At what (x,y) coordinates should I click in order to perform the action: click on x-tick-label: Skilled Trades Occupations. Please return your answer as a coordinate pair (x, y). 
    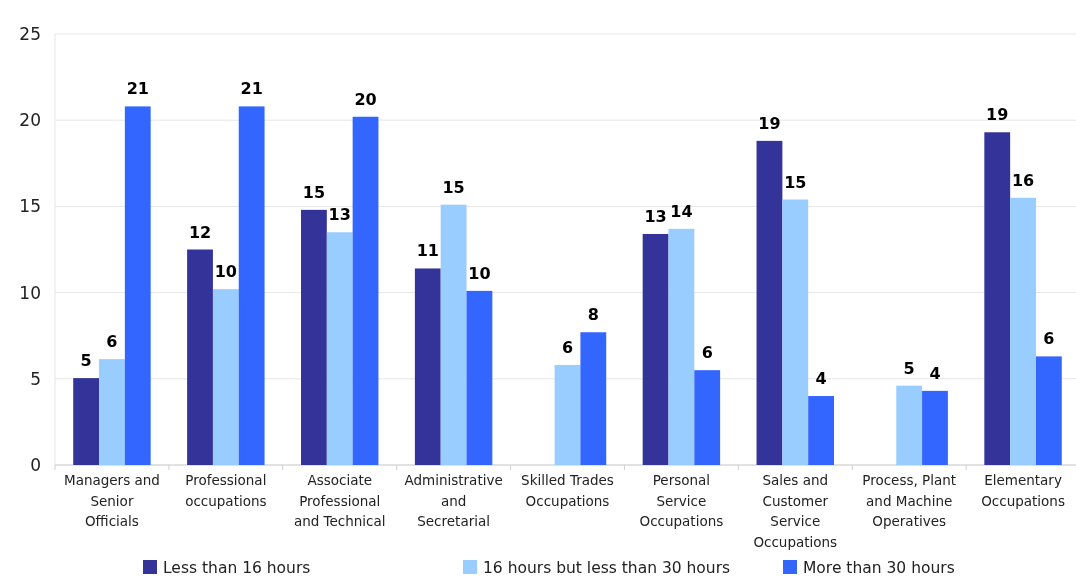
    Looking at the image, I should click on (567, 490).